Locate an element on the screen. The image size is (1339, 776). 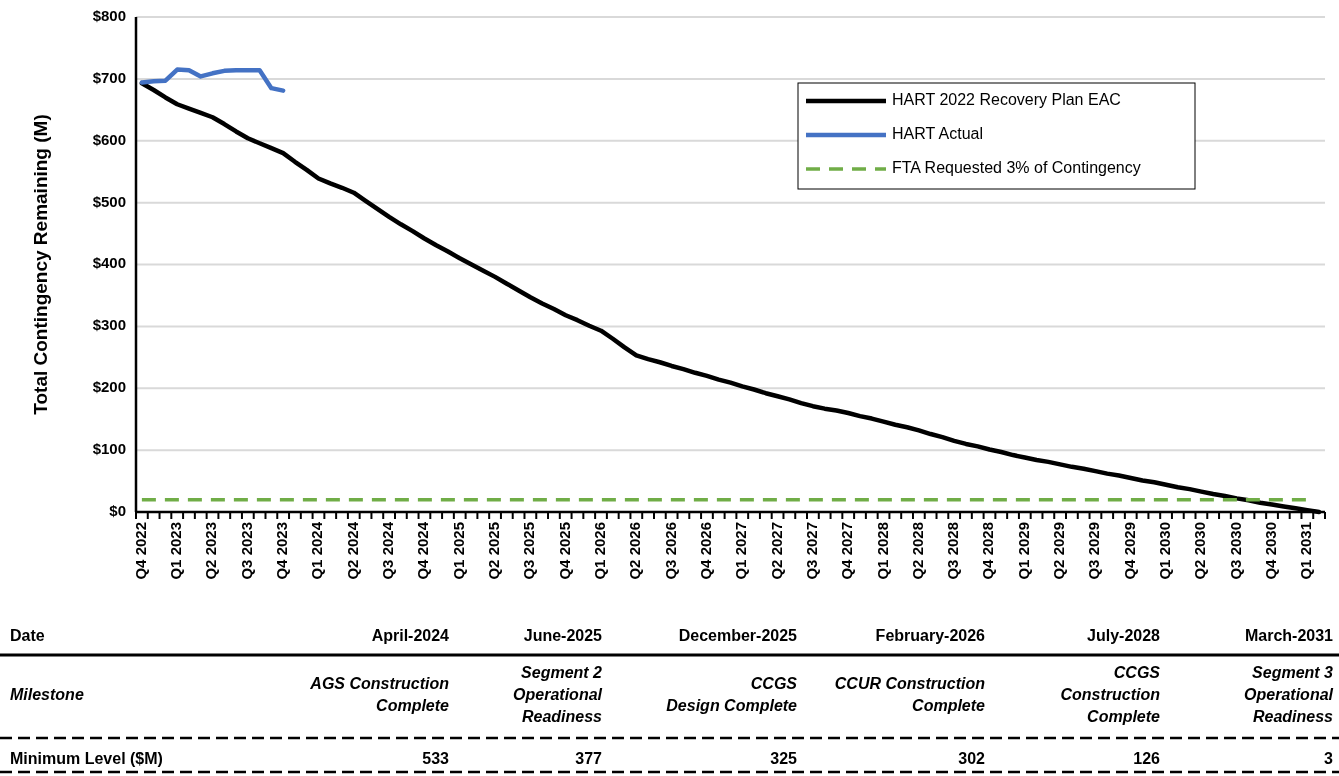
x-tick-label: Q4 2028 is located at coordinates (988, 551).